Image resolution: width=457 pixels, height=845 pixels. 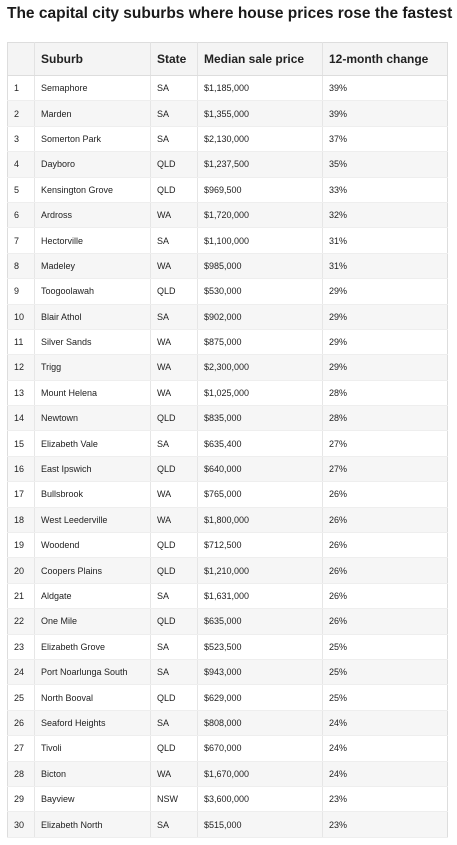 What do you see at coordinates (260, 748) in the screenshot?
I see `table-cell: $670,000` at bounding box center [260, 748].